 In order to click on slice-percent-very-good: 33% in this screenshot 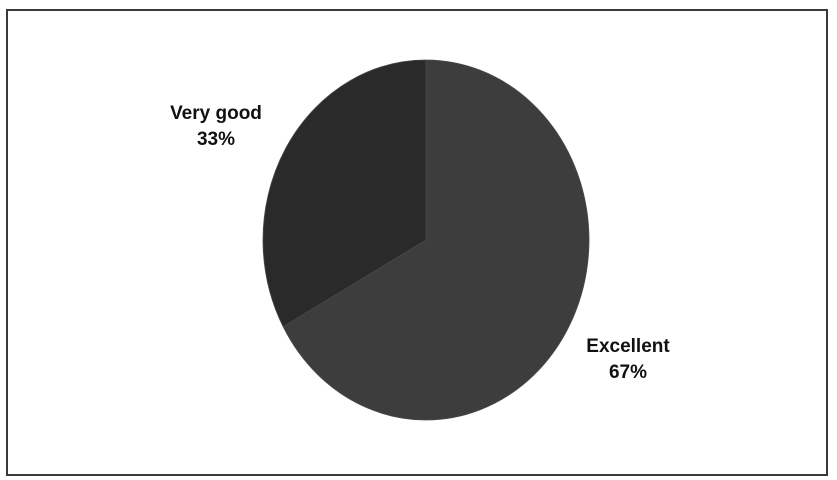, I will do `click(216, 139)`.